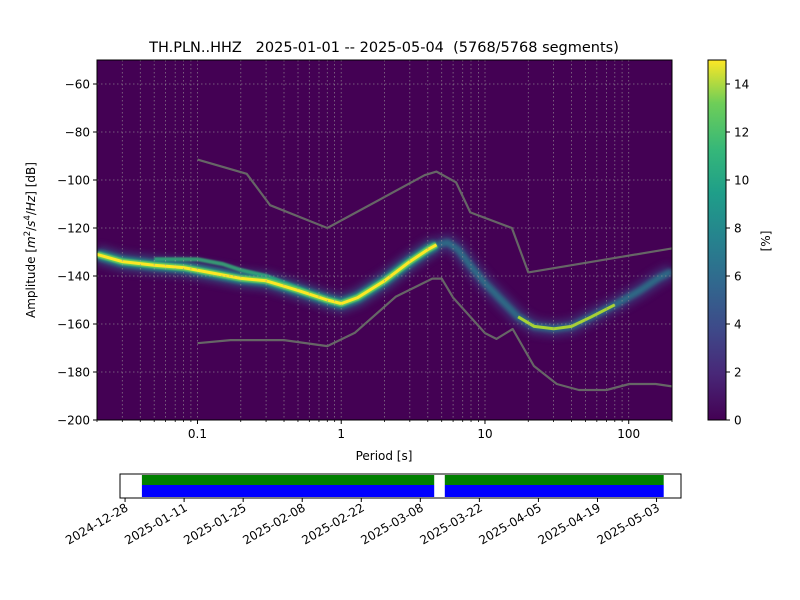 This screenshot has width=800, height=600. What do you see at coordinates (450, 523) in the screenshot?
I see `timeline-tick-label: 2025-03-22` at bounding box center [450, 523].